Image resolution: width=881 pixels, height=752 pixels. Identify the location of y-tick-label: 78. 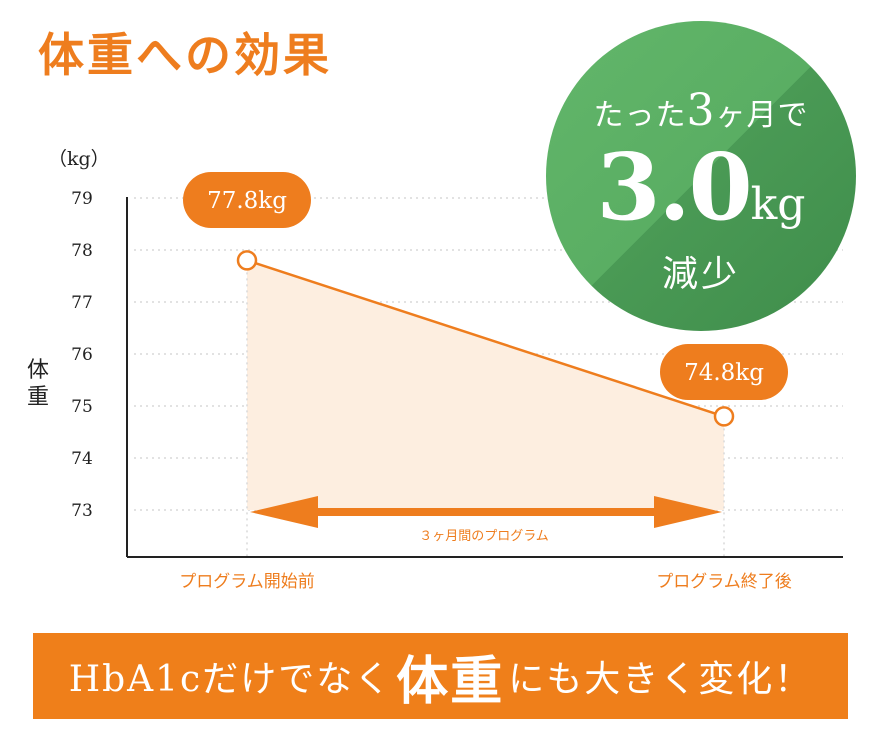
(82, 251).